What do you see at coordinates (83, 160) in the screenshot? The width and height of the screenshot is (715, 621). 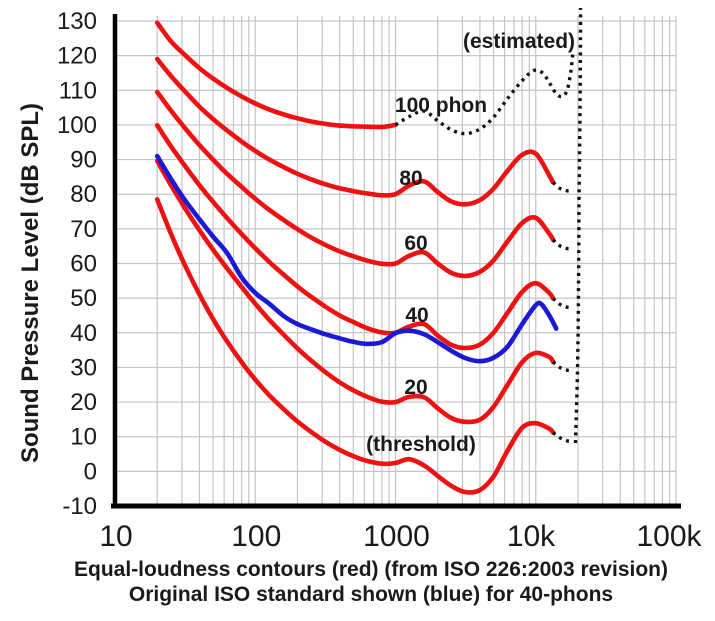 I see `y-tick-label: 90` at bounding box center [83, 160].